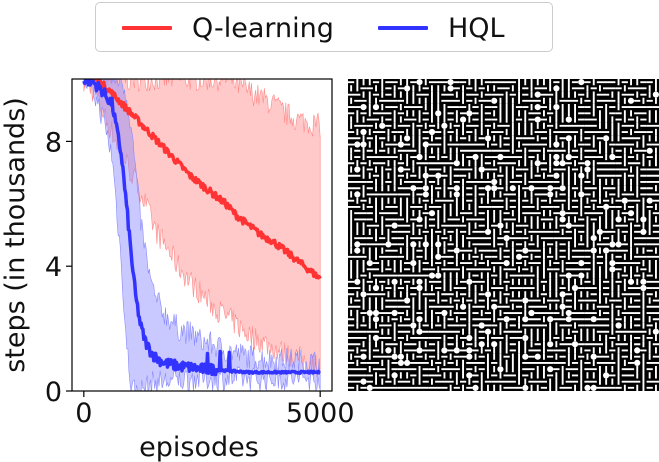  Describe the element at coordinates (147, 28) in the screenshot. I see `legend-swatch-q-learning` at that location.